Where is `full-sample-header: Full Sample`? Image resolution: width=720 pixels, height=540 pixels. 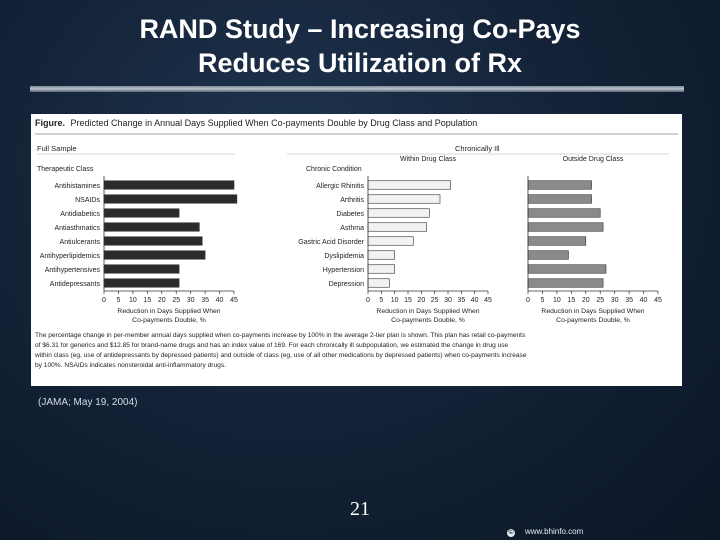
full-sample-header: Full Sample is located at coordinates (57, 148).